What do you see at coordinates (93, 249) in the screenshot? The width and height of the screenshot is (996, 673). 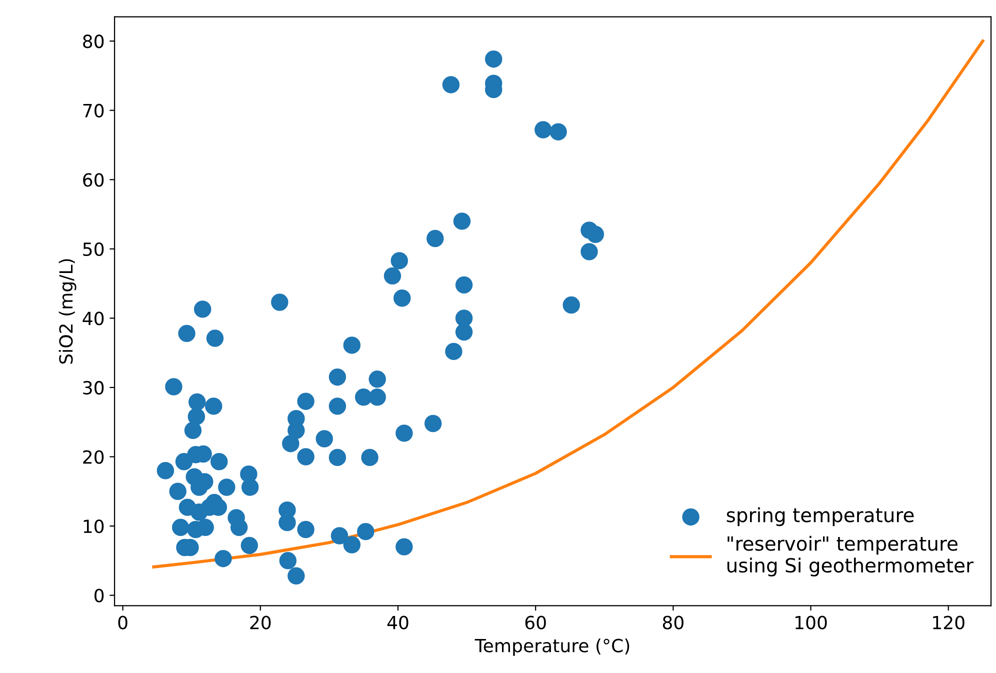 I see `y-tick-label: 50` at bounding box center [93, 249].